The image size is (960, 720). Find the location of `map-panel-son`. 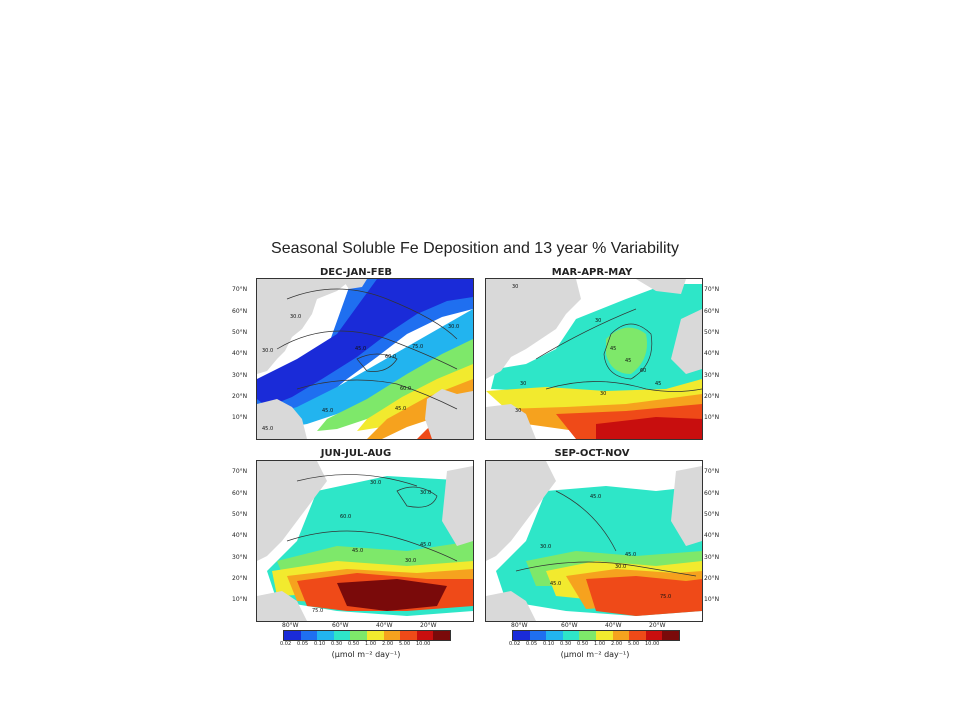

map-panel-son is located at coordinates (594, 541).